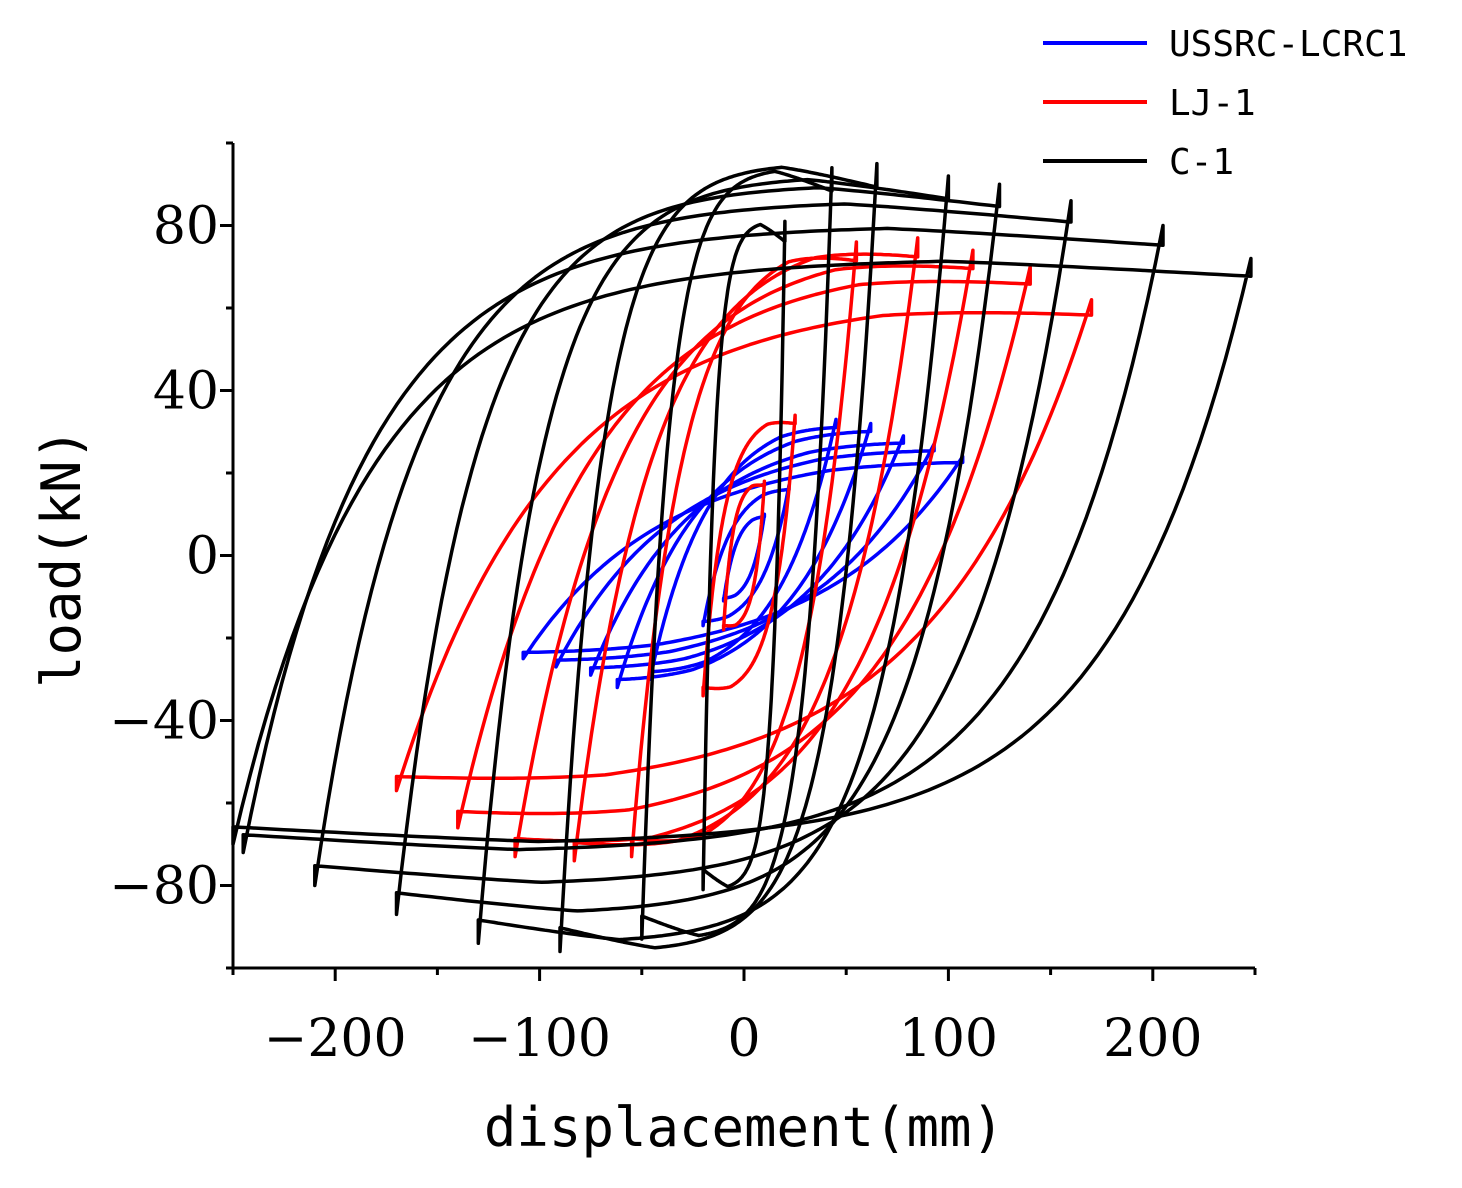  What do you see at coordinates (171, 555) in the screenshot?
I see `y-ticks: −80 −40 0 40 80` at bounding box center [171, 555].